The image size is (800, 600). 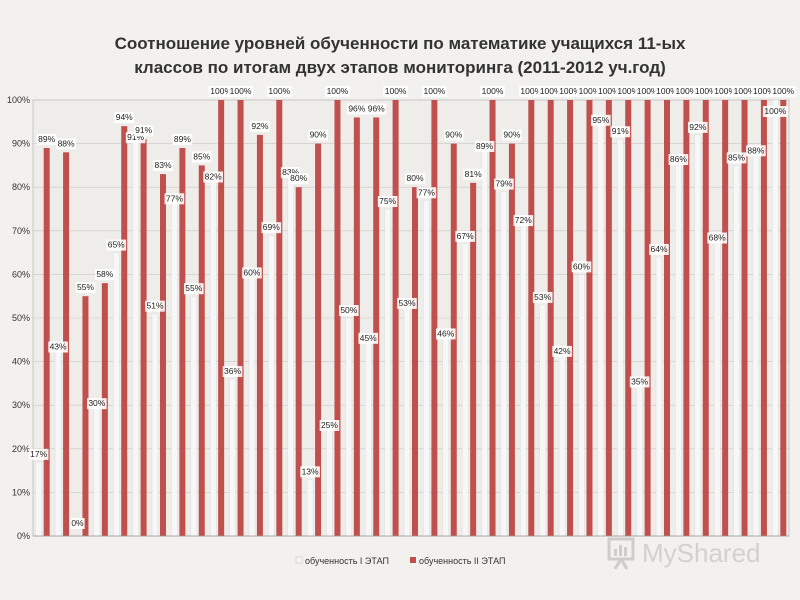 I want to click on y-tick-label: 20%, so click(x=21, y=449).